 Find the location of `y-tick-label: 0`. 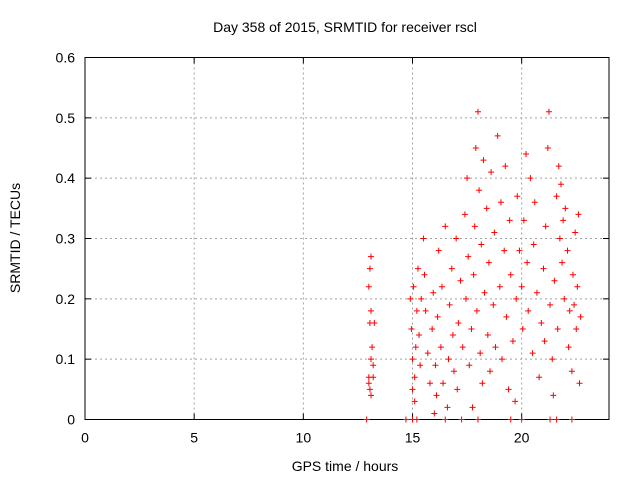

y-tick-label: 0 is located at coordinates (71, 420).